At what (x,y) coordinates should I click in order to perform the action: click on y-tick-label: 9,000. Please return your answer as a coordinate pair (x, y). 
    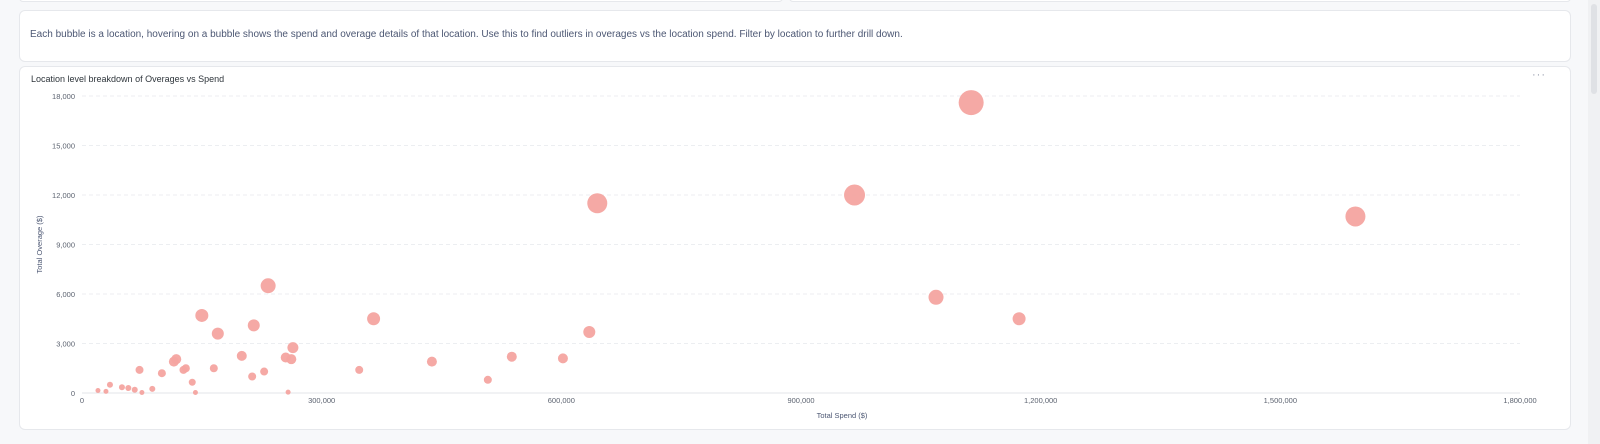
    Looking at the image, I should click on (65, 245).